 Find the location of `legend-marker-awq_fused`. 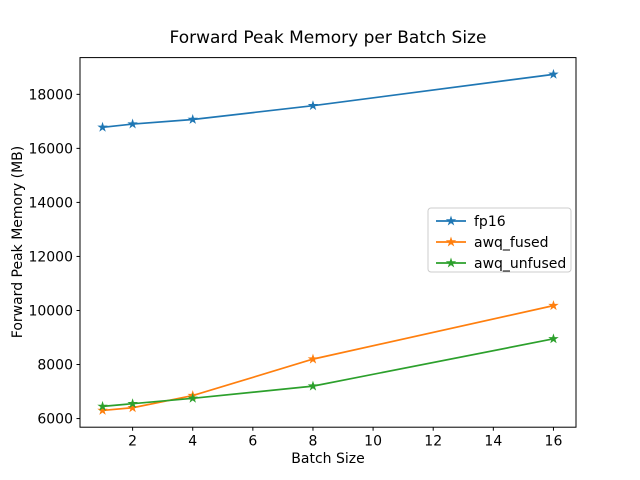

legend-marker-awq_fused is located at coordinates (451, 241).